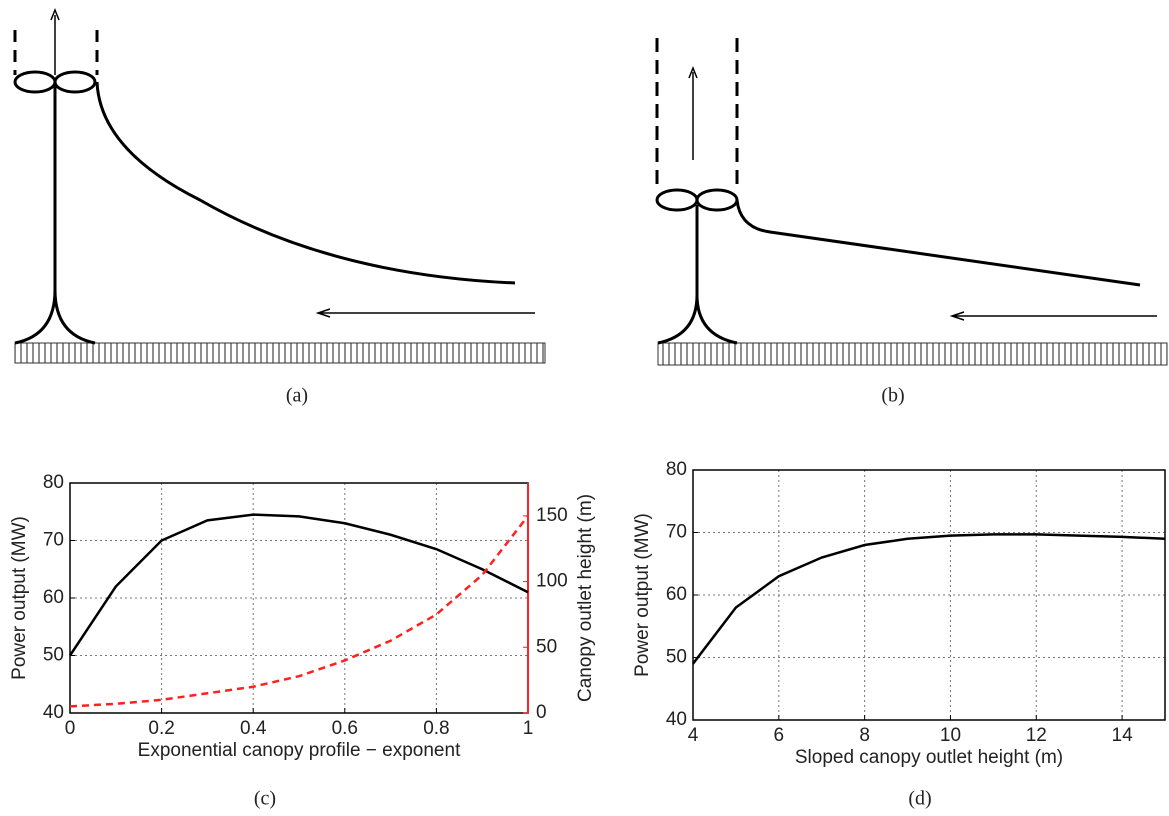 This screenshot has width=1169, height=816. Describe the element at coordinates (919, 799) in the screenshot. I see `caption: (d)` at that location.